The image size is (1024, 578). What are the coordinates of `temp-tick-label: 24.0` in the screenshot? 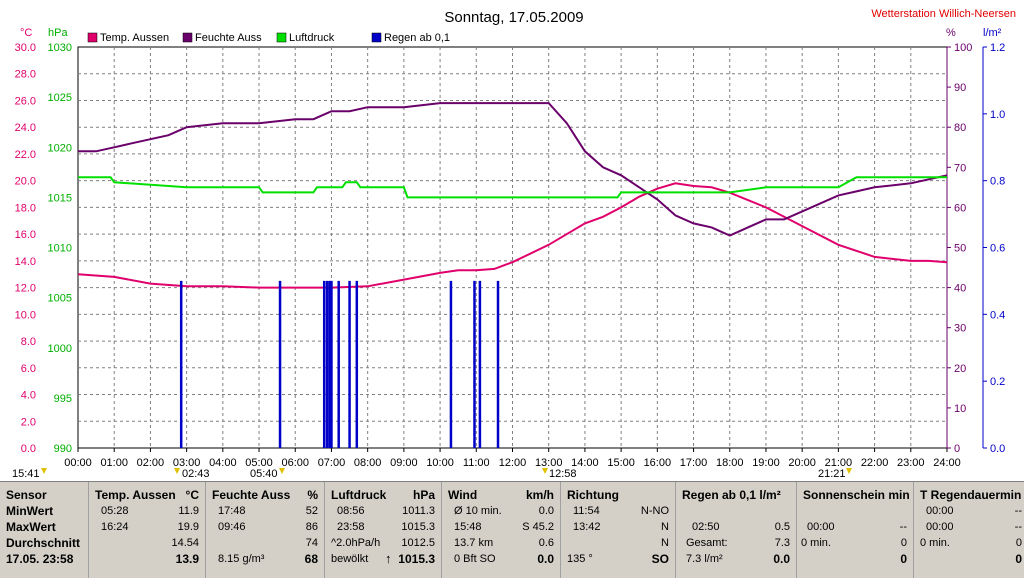 It's located at (25, 128).